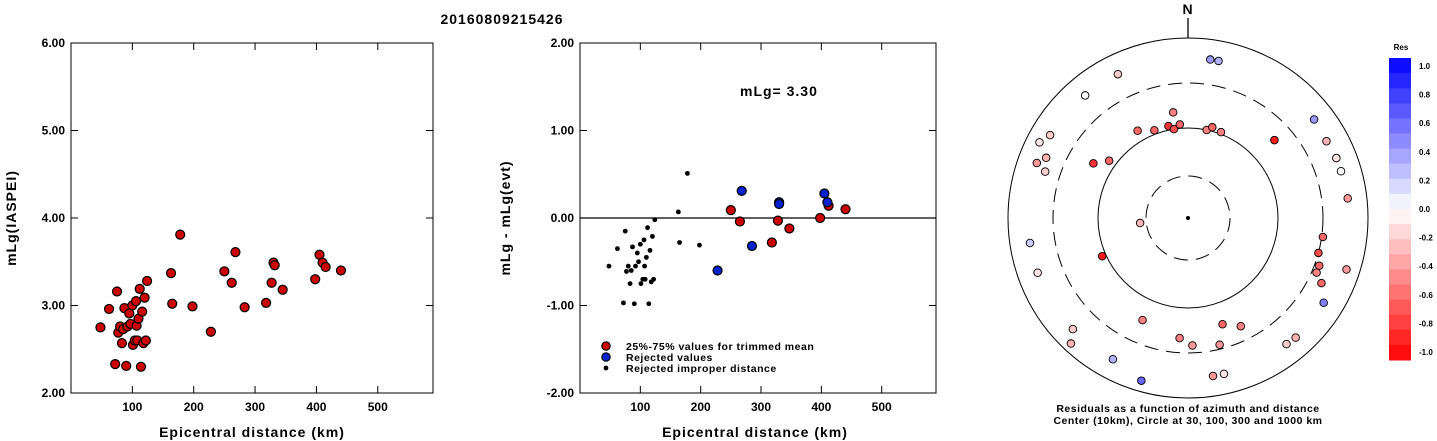 This screenshot has width=1437, height=441. What do you see at coordinates (378, 407) in the screenshot?
I see `x-tick-label: 500` at bounding box center [378, 407].